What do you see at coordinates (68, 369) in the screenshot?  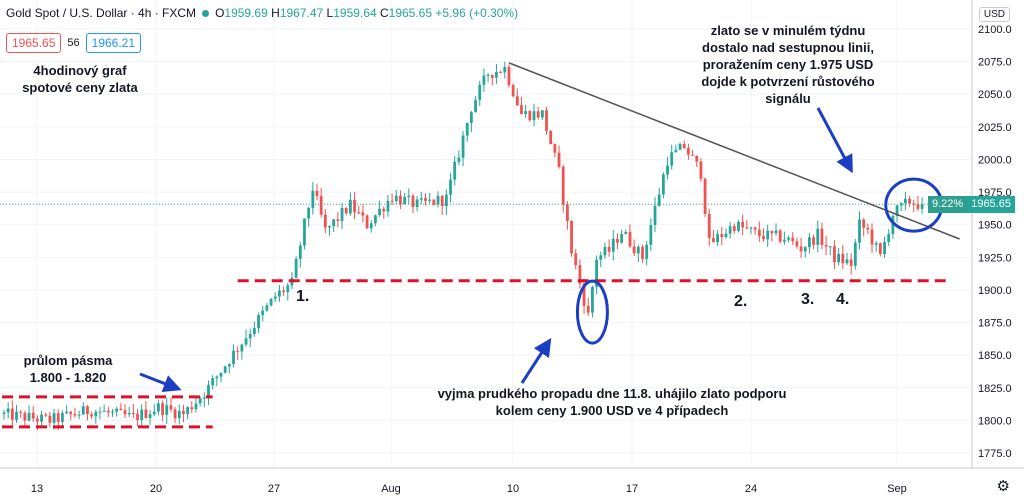 I see `breakout-note: průlom pásma 1.800 - 1.820` at bounding box center [68, 369].